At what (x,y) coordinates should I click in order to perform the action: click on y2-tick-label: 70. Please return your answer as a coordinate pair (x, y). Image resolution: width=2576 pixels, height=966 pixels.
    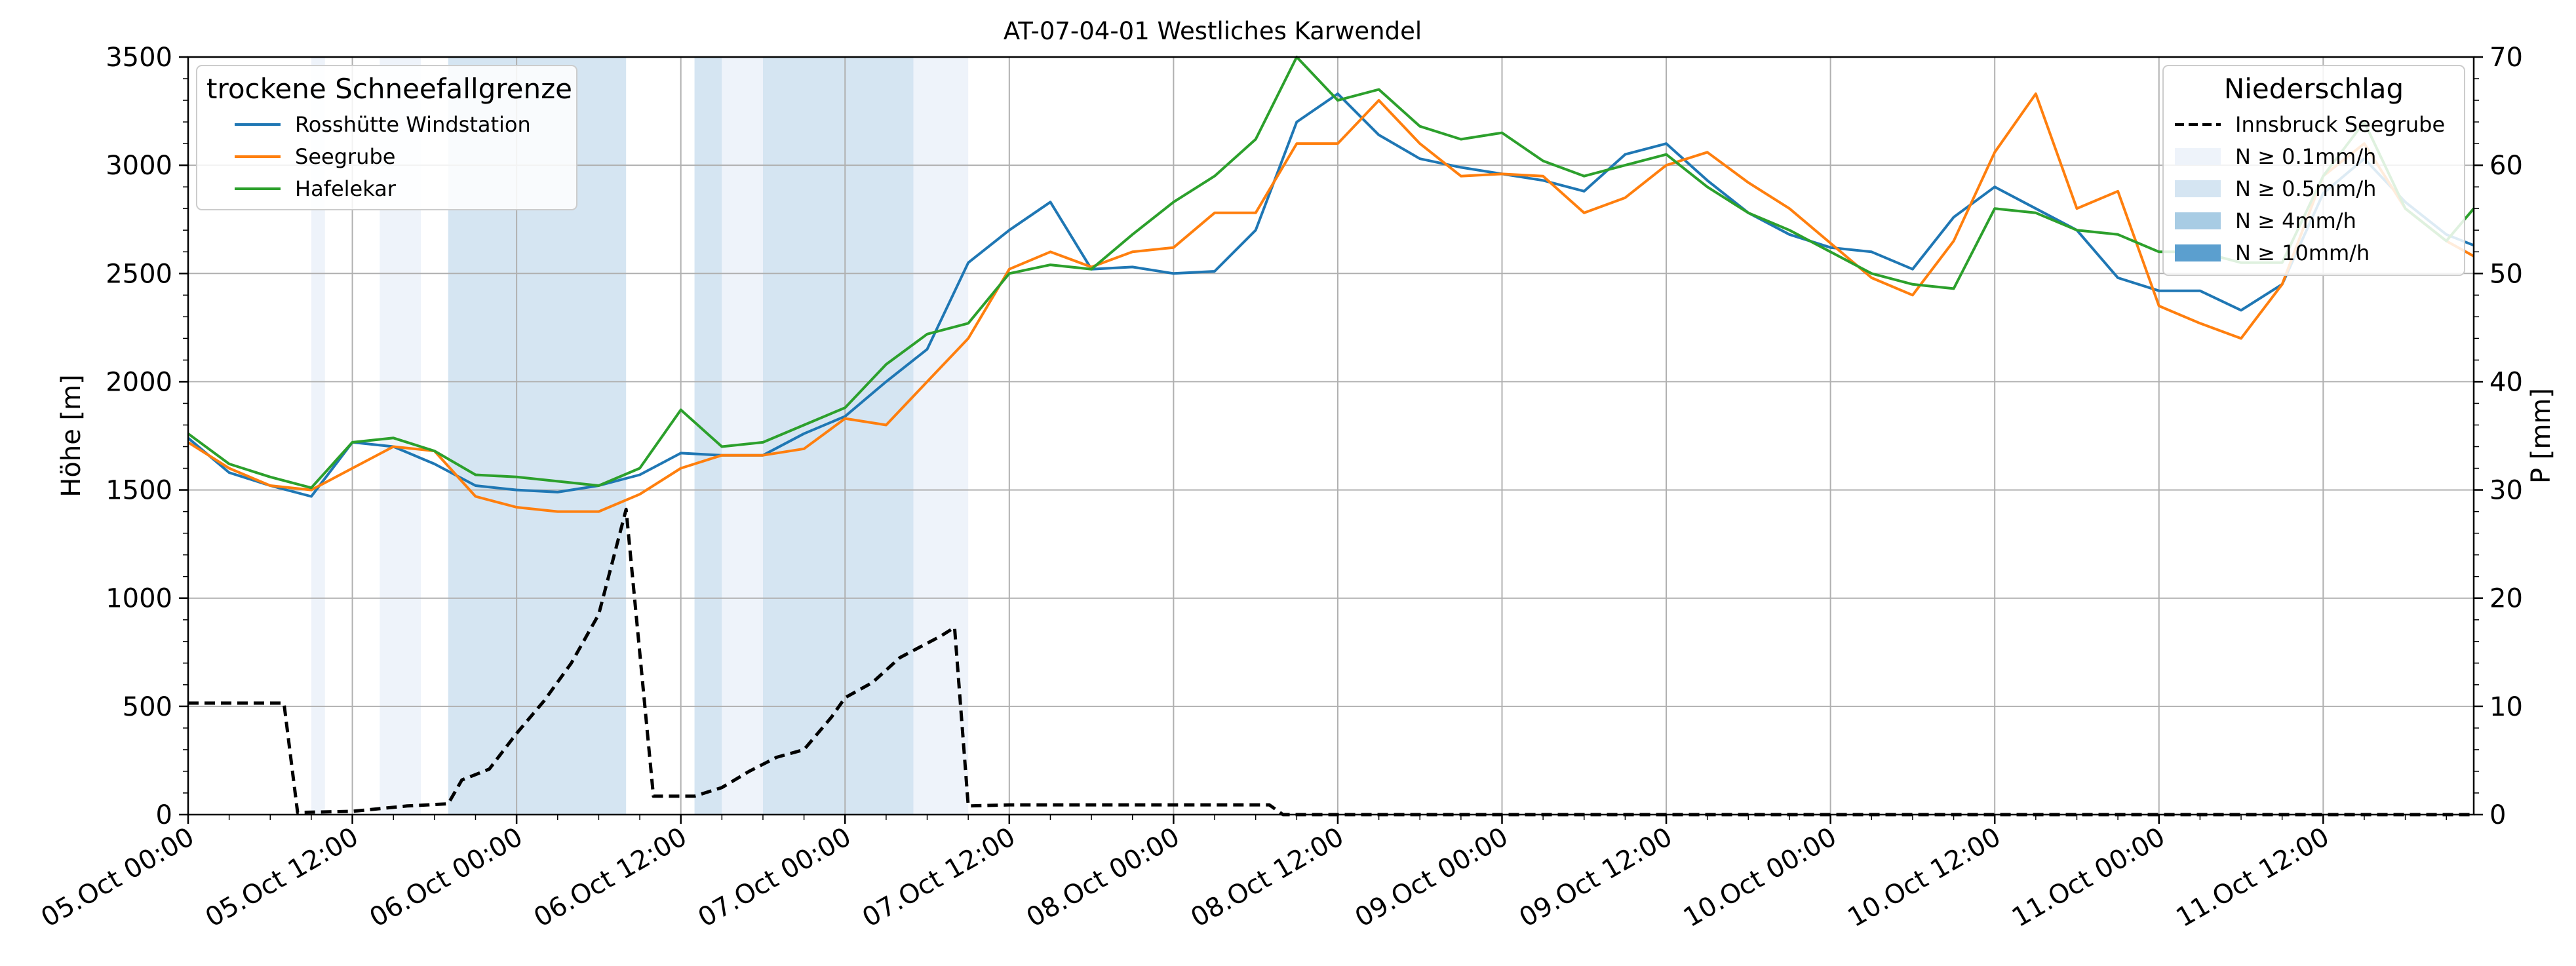
    Looking at the image, I should click on (2506, 58).